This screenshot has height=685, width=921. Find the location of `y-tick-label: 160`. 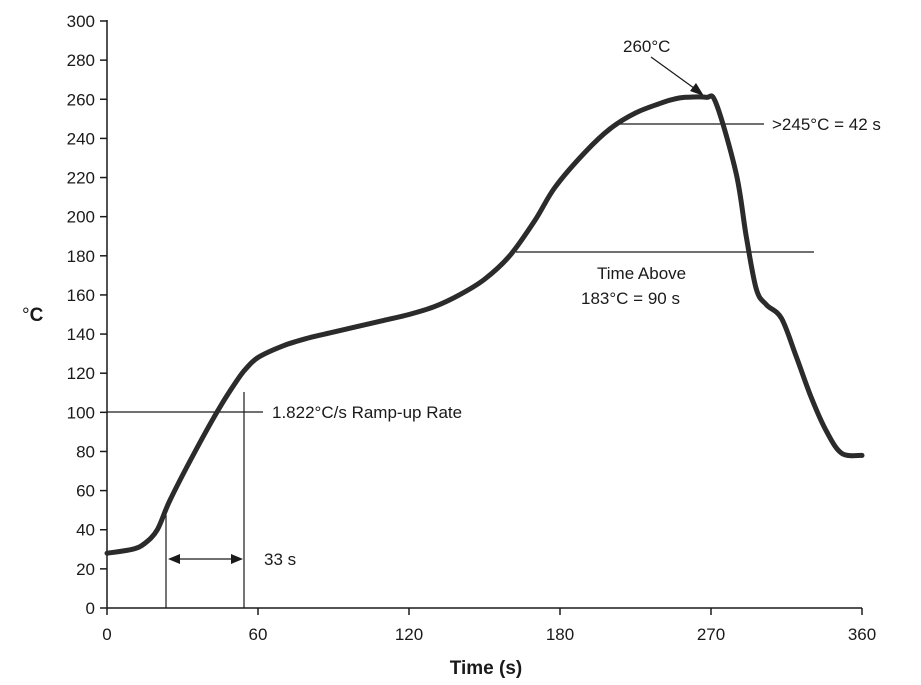

y-tick-label: 160 is located at coordinates (81, 295).